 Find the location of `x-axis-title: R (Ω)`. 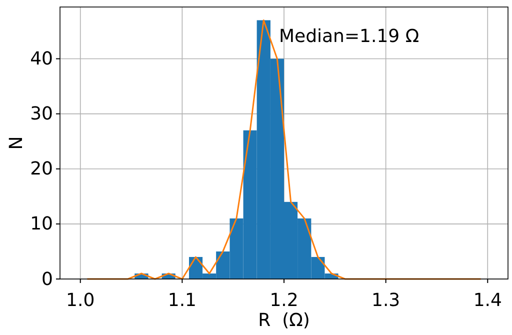

x-axis-title: R (Ω) is located at coordinates (284, 320).